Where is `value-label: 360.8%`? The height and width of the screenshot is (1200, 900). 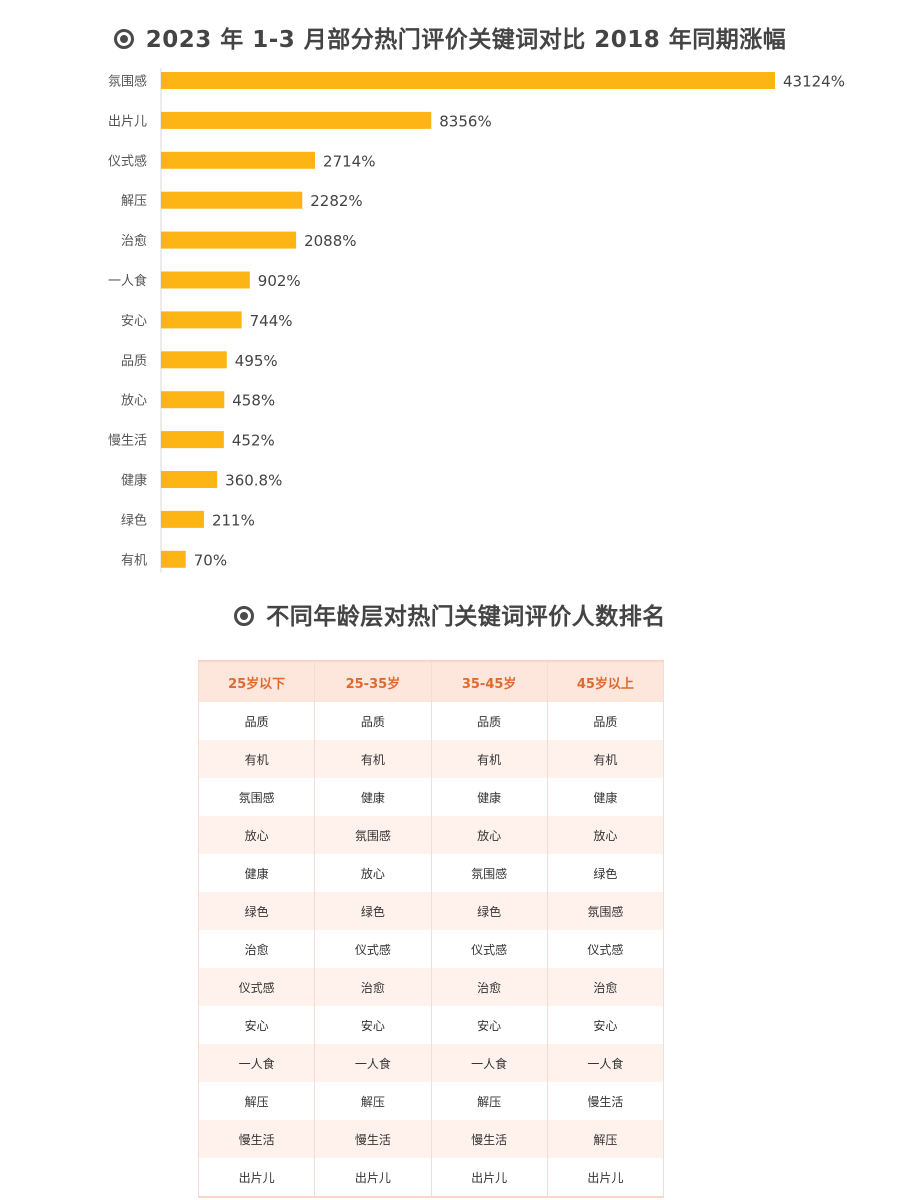 value-label: 360.8% is located at coordinates (253, 481).